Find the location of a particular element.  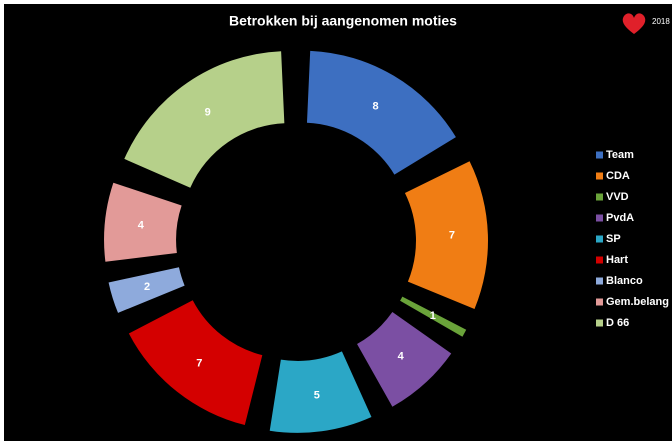

legend-label: Blanco is located at coordinates (624, 281).